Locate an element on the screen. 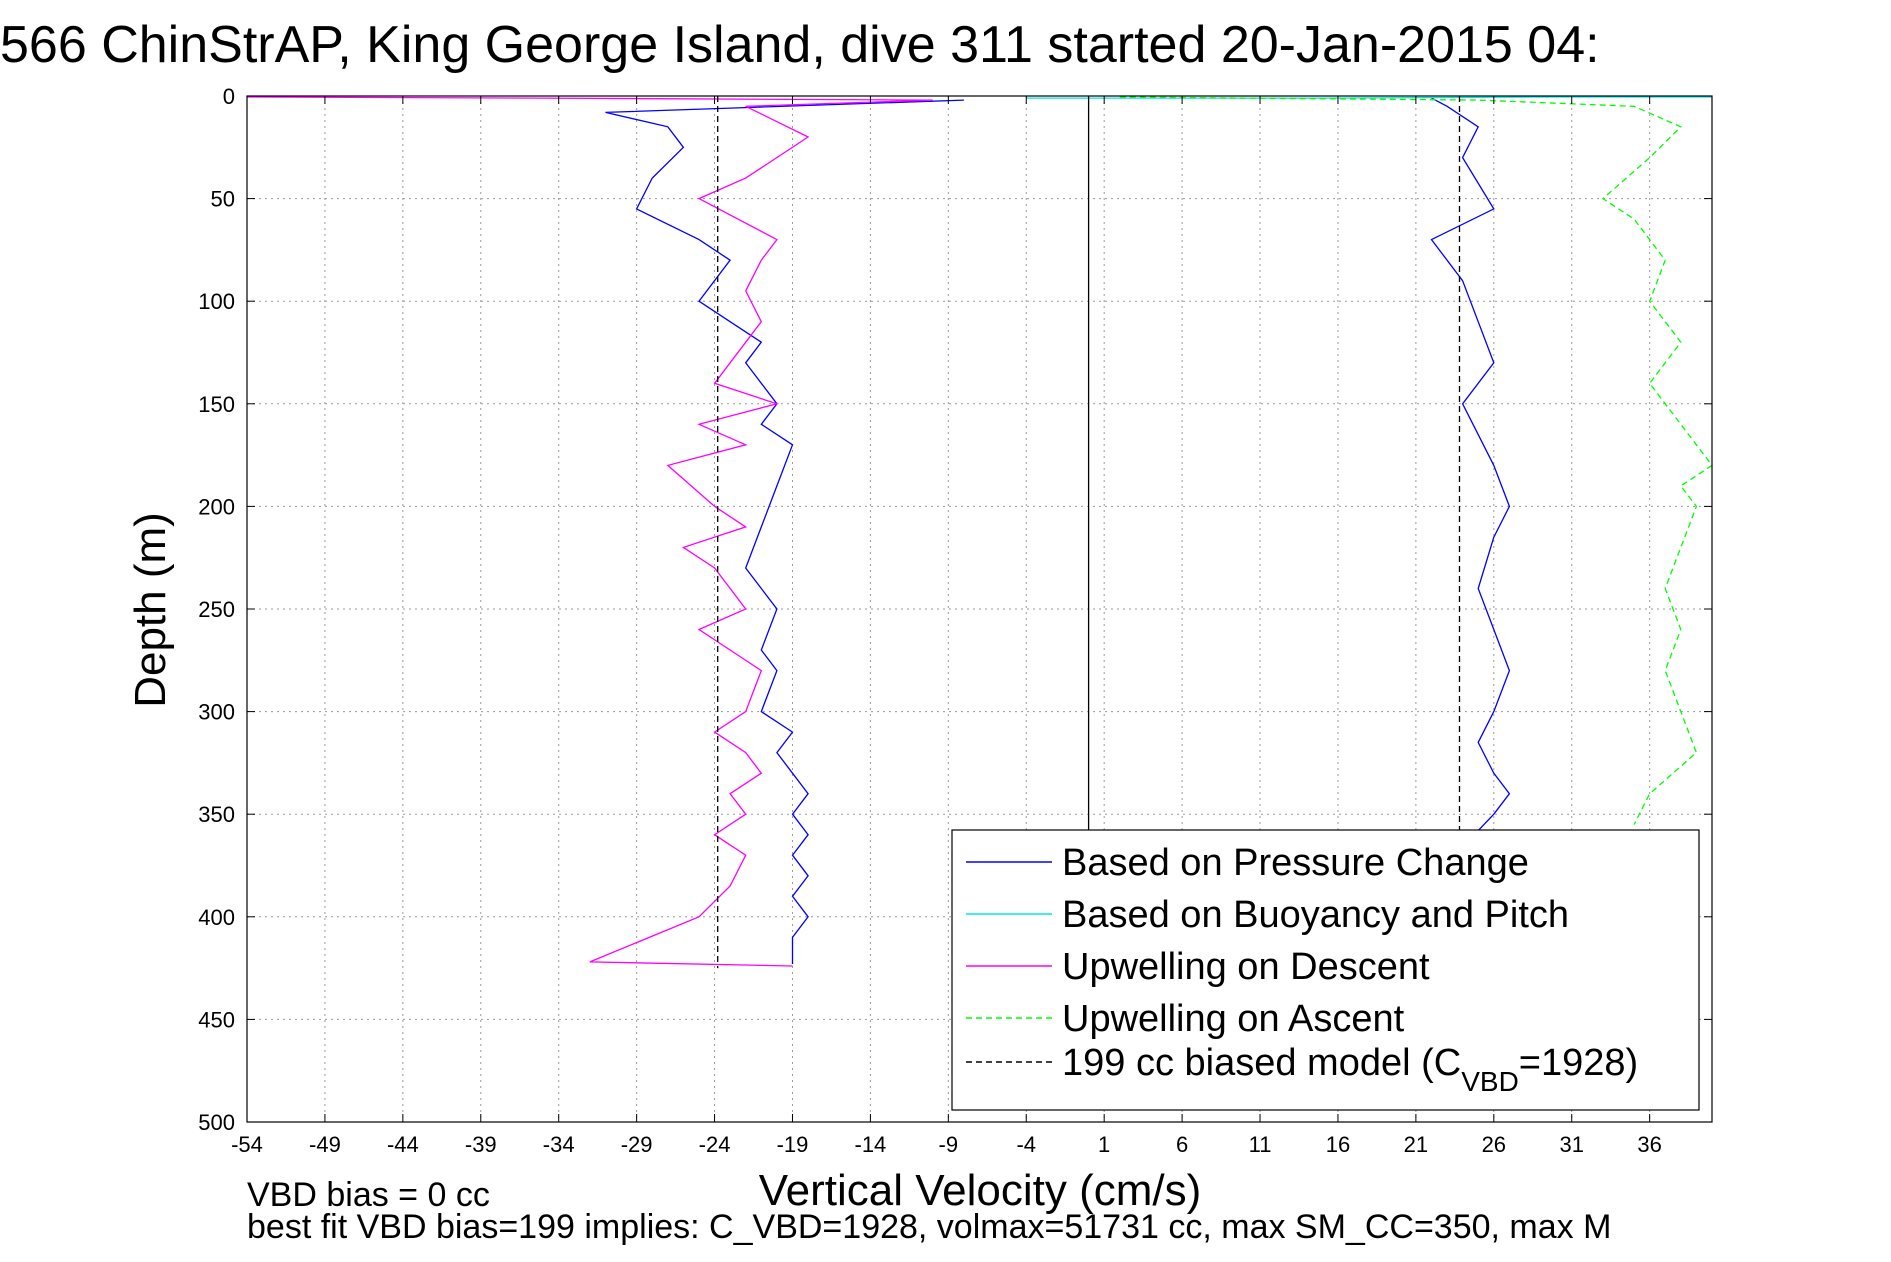 The image size is (1891, 1262). x-tick-label: 6 is located at coordinates (1182, 1144).